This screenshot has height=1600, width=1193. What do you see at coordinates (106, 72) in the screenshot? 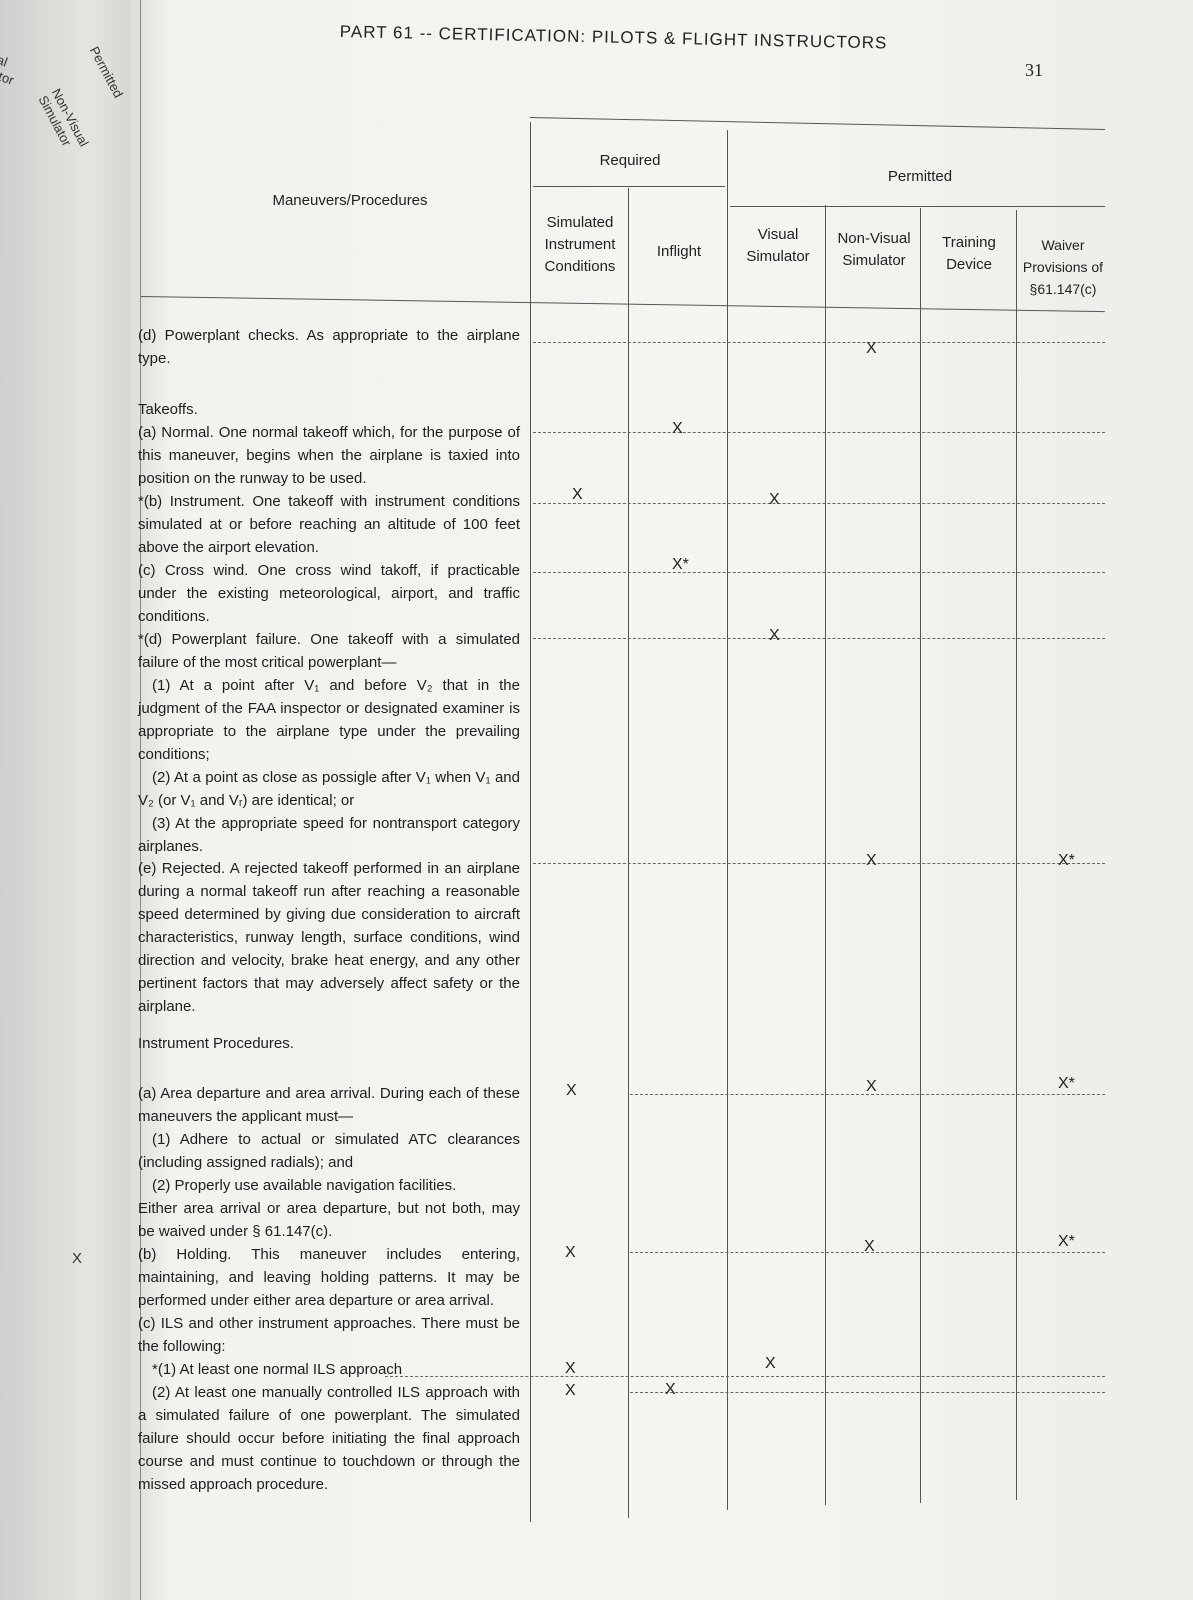
I see `prev-page-label: Permitted` at bounding box center [106, 72].